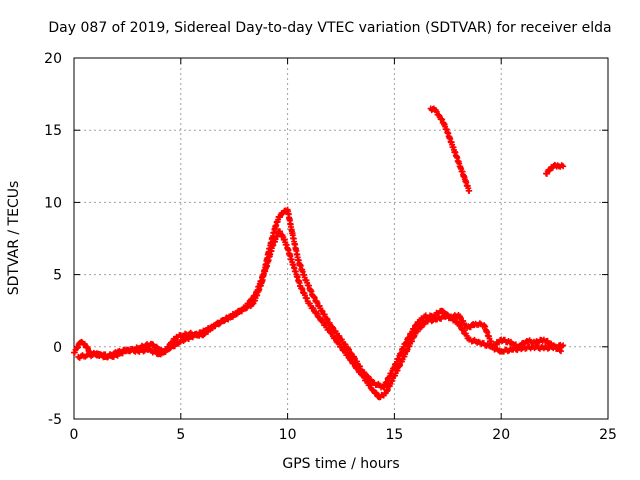 This screenshot has height=480, width=640. I want to click on y-tick-label: 5, so click(57, 276).